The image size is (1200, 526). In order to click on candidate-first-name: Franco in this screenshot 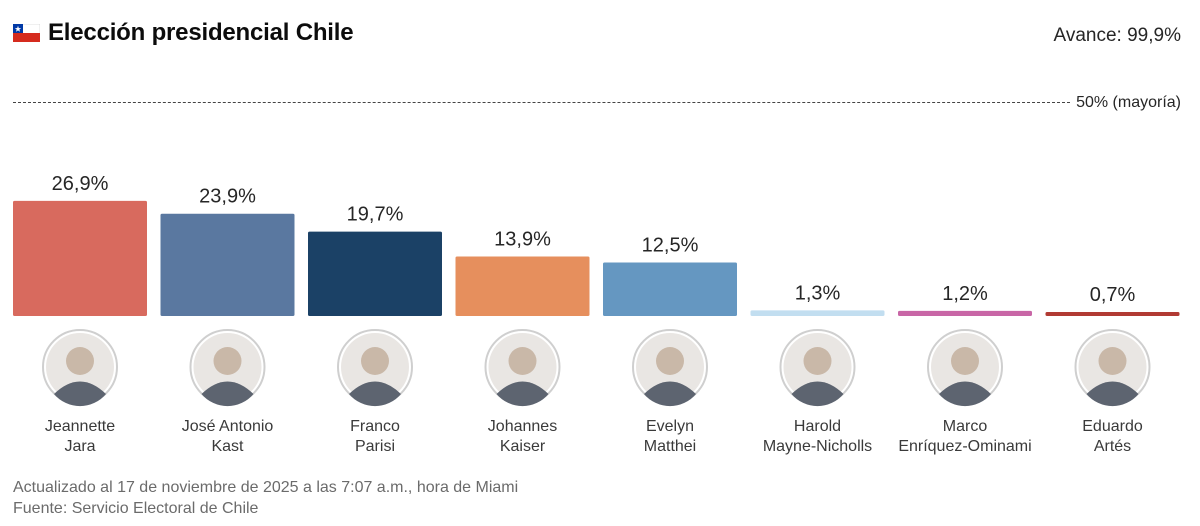, I will do `click(375, 426)`.